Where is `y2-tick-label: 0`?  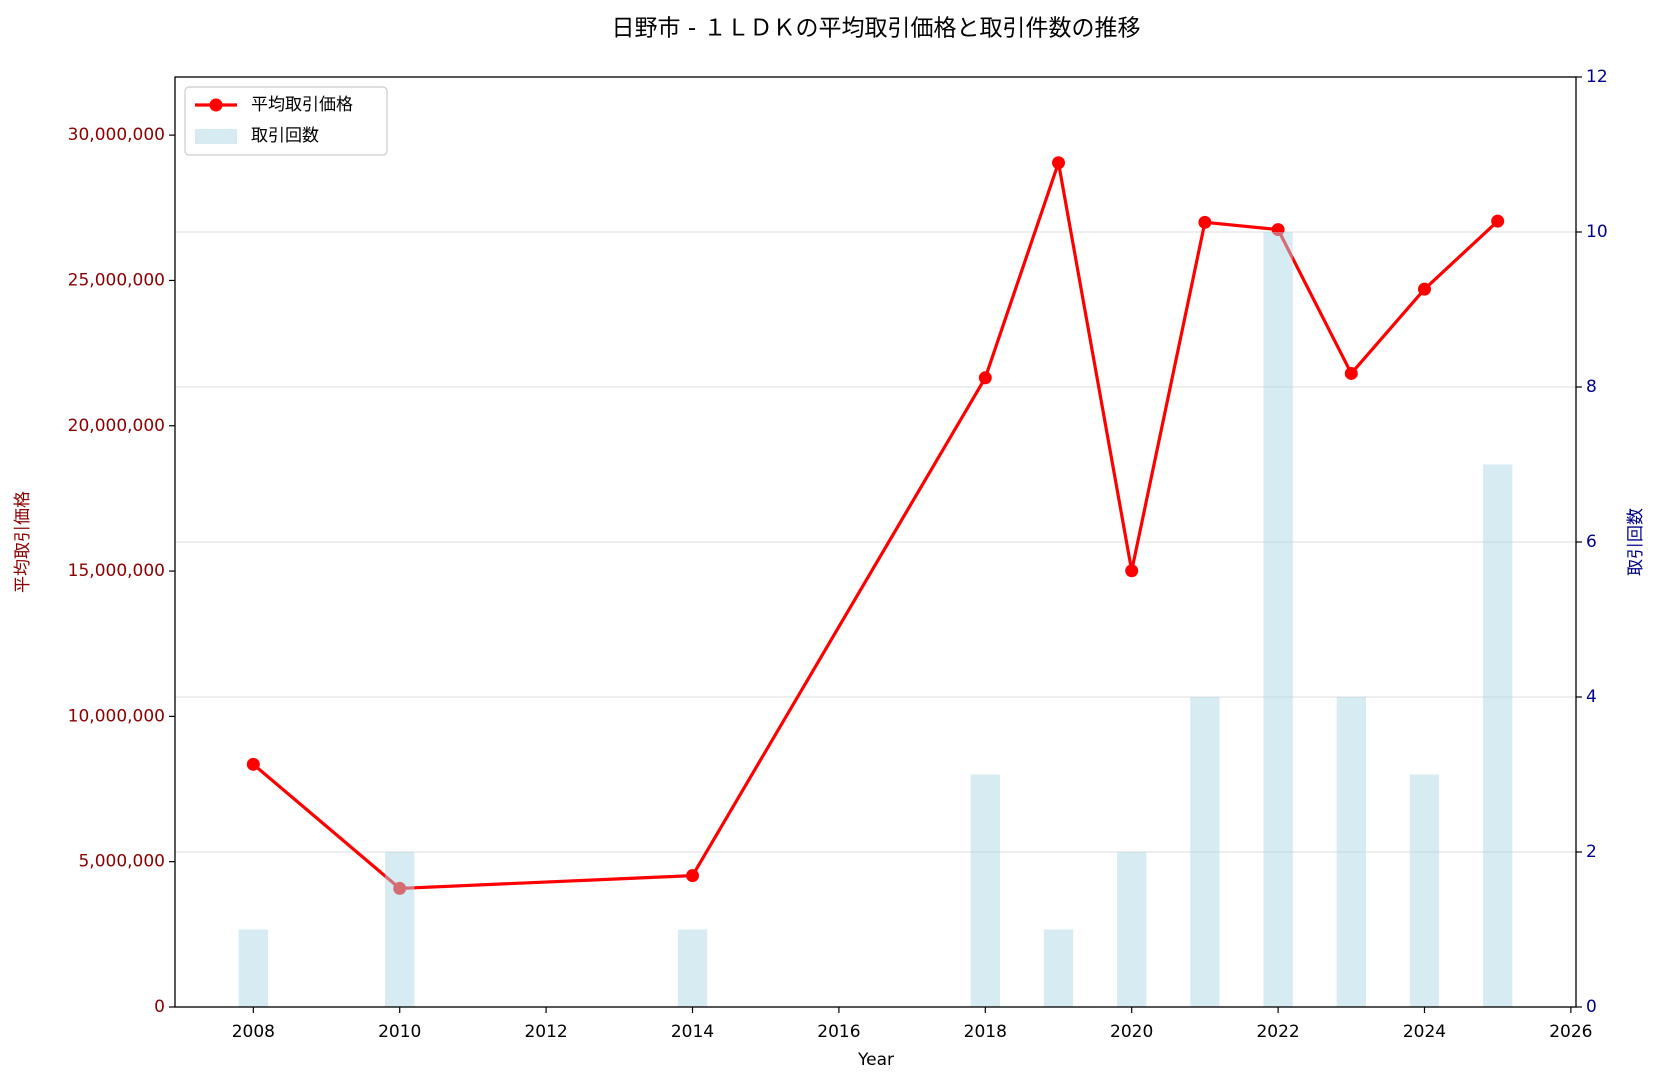 y2-tick-label: 0 is located at coordinates (1591, 1007).